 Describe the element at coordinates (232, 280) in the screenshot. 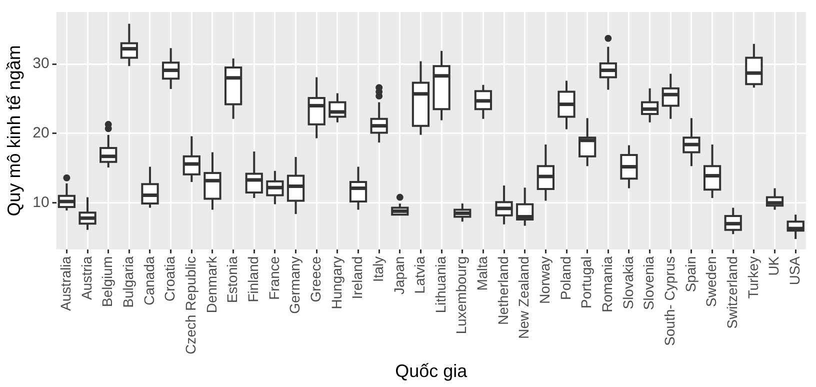

I see `x-tick-label: Estonia` at that location.